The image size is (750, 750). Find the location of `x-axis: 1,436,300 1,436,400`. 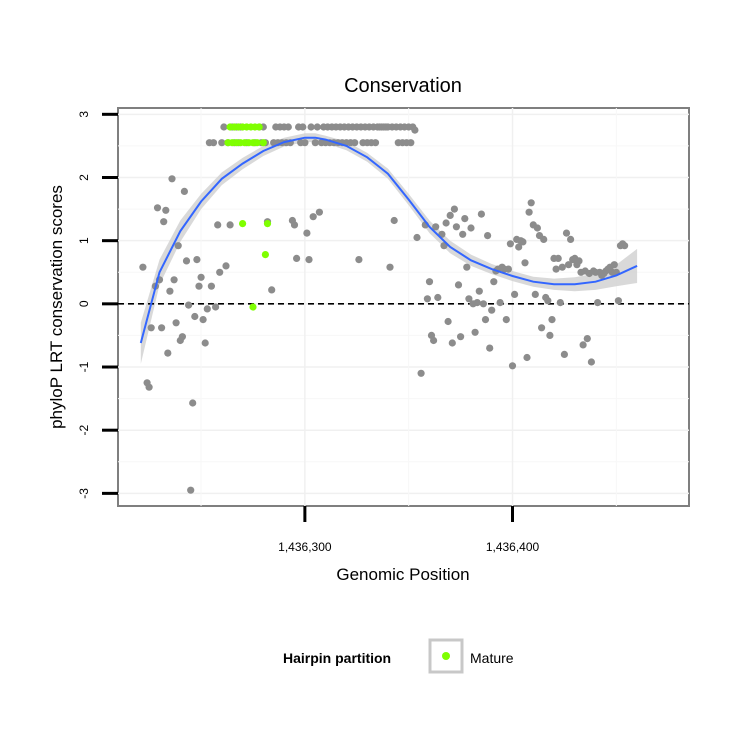

x-axis: 1,436,300 1,436,400 is located at coordinates (409, 530).